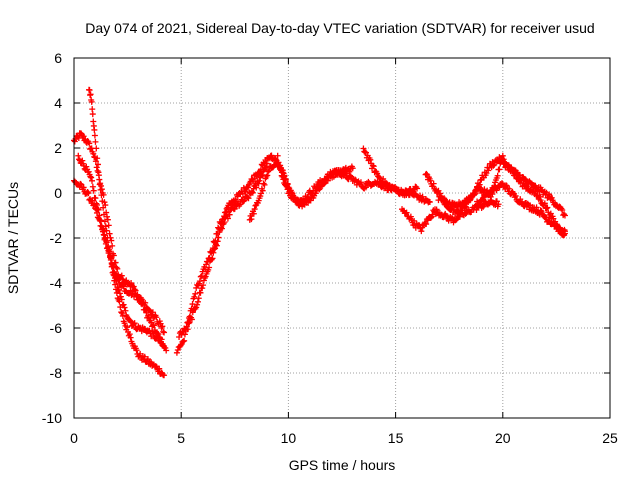 The height and width of the screenshot is (480, 640). I want to click on y-tick-label-1: -8, so click(56, 373).